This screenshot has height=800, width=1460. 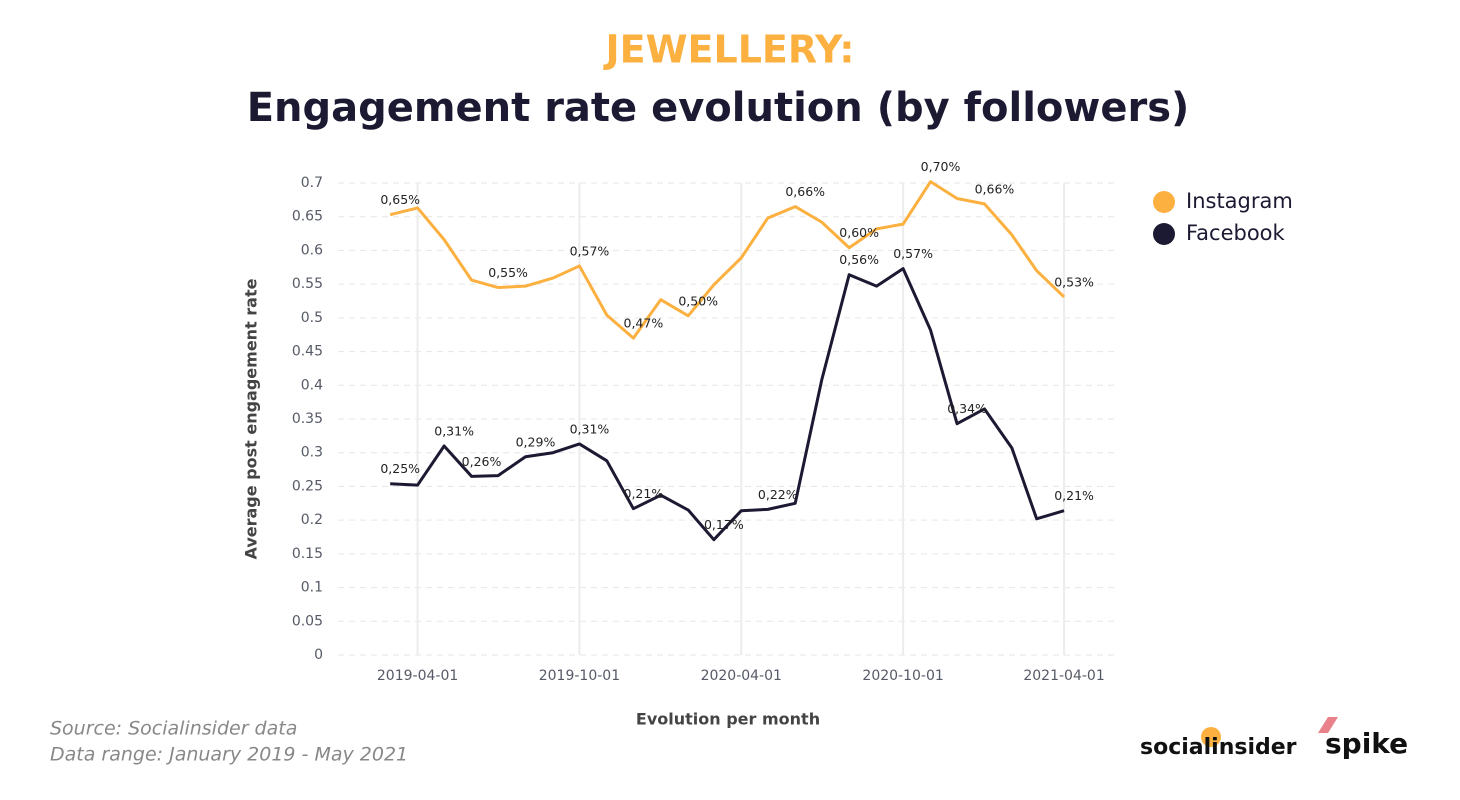 What do you see at coordinates (859, 232) in the screenshot?
I see `value-label: 0,60%` at bounding box center [859, 232].